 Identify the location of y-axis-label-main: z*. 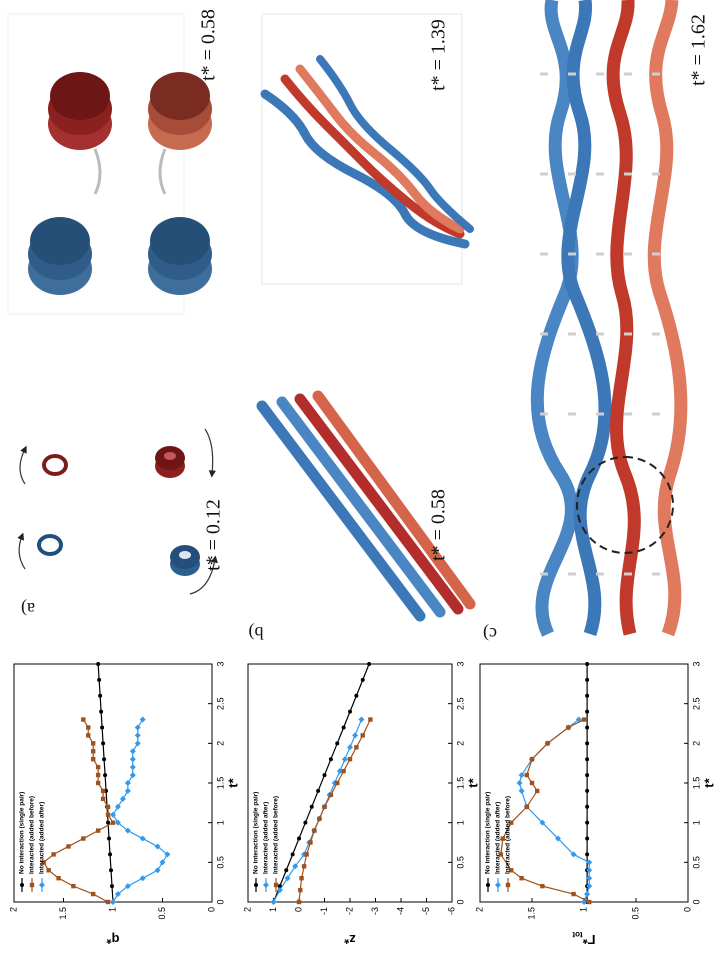
(349, 939).